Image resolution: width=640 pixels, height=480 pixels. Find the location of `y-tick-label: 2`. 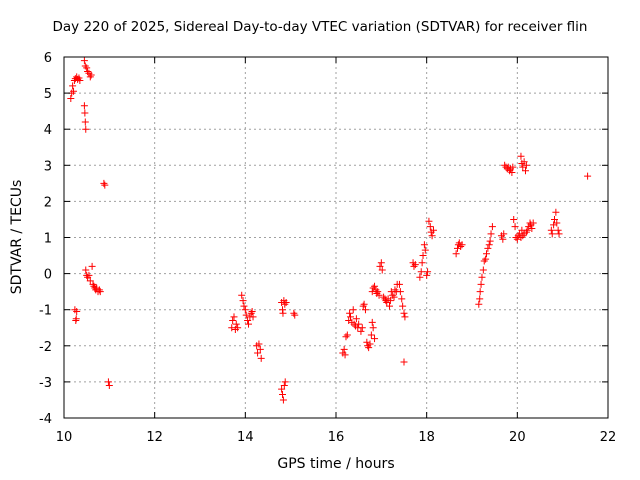

y-tick-label: 2 is located at coordinates (48, 202).